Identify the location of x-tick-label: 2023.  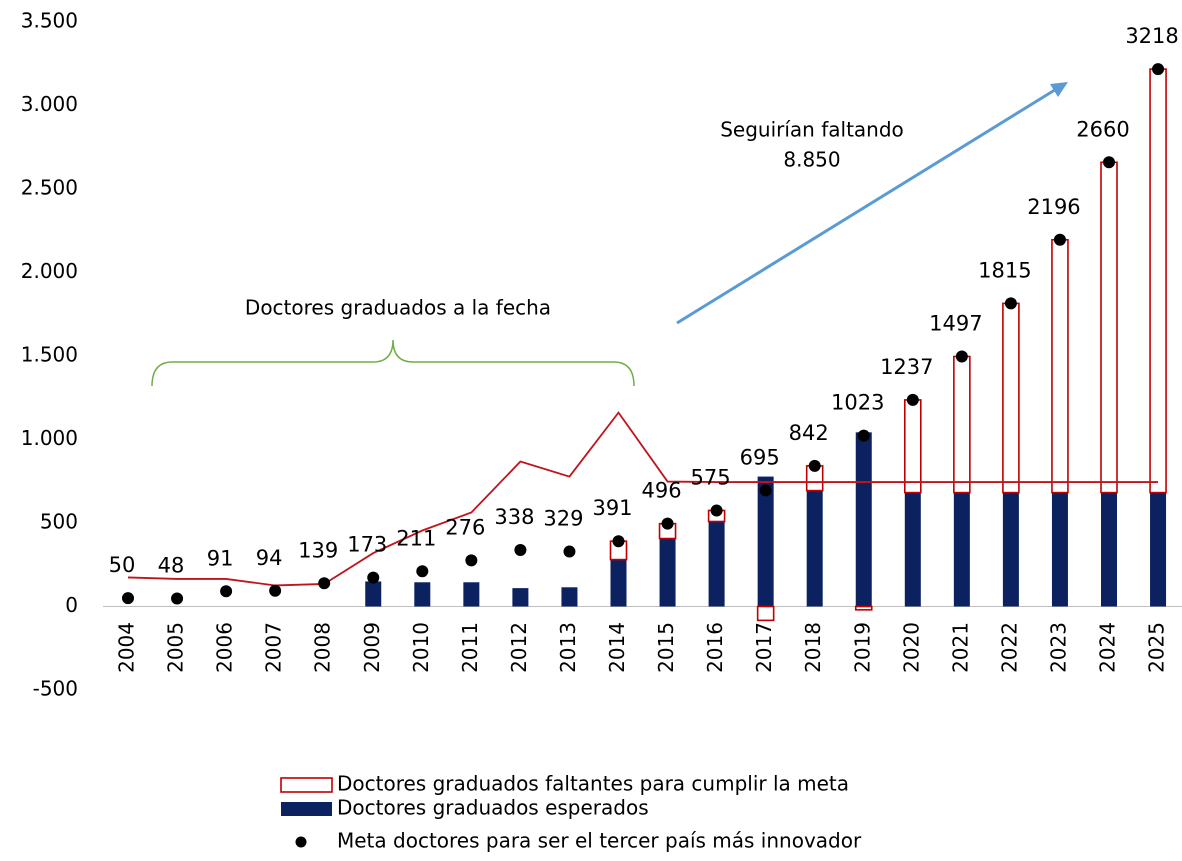
(1058, 647).